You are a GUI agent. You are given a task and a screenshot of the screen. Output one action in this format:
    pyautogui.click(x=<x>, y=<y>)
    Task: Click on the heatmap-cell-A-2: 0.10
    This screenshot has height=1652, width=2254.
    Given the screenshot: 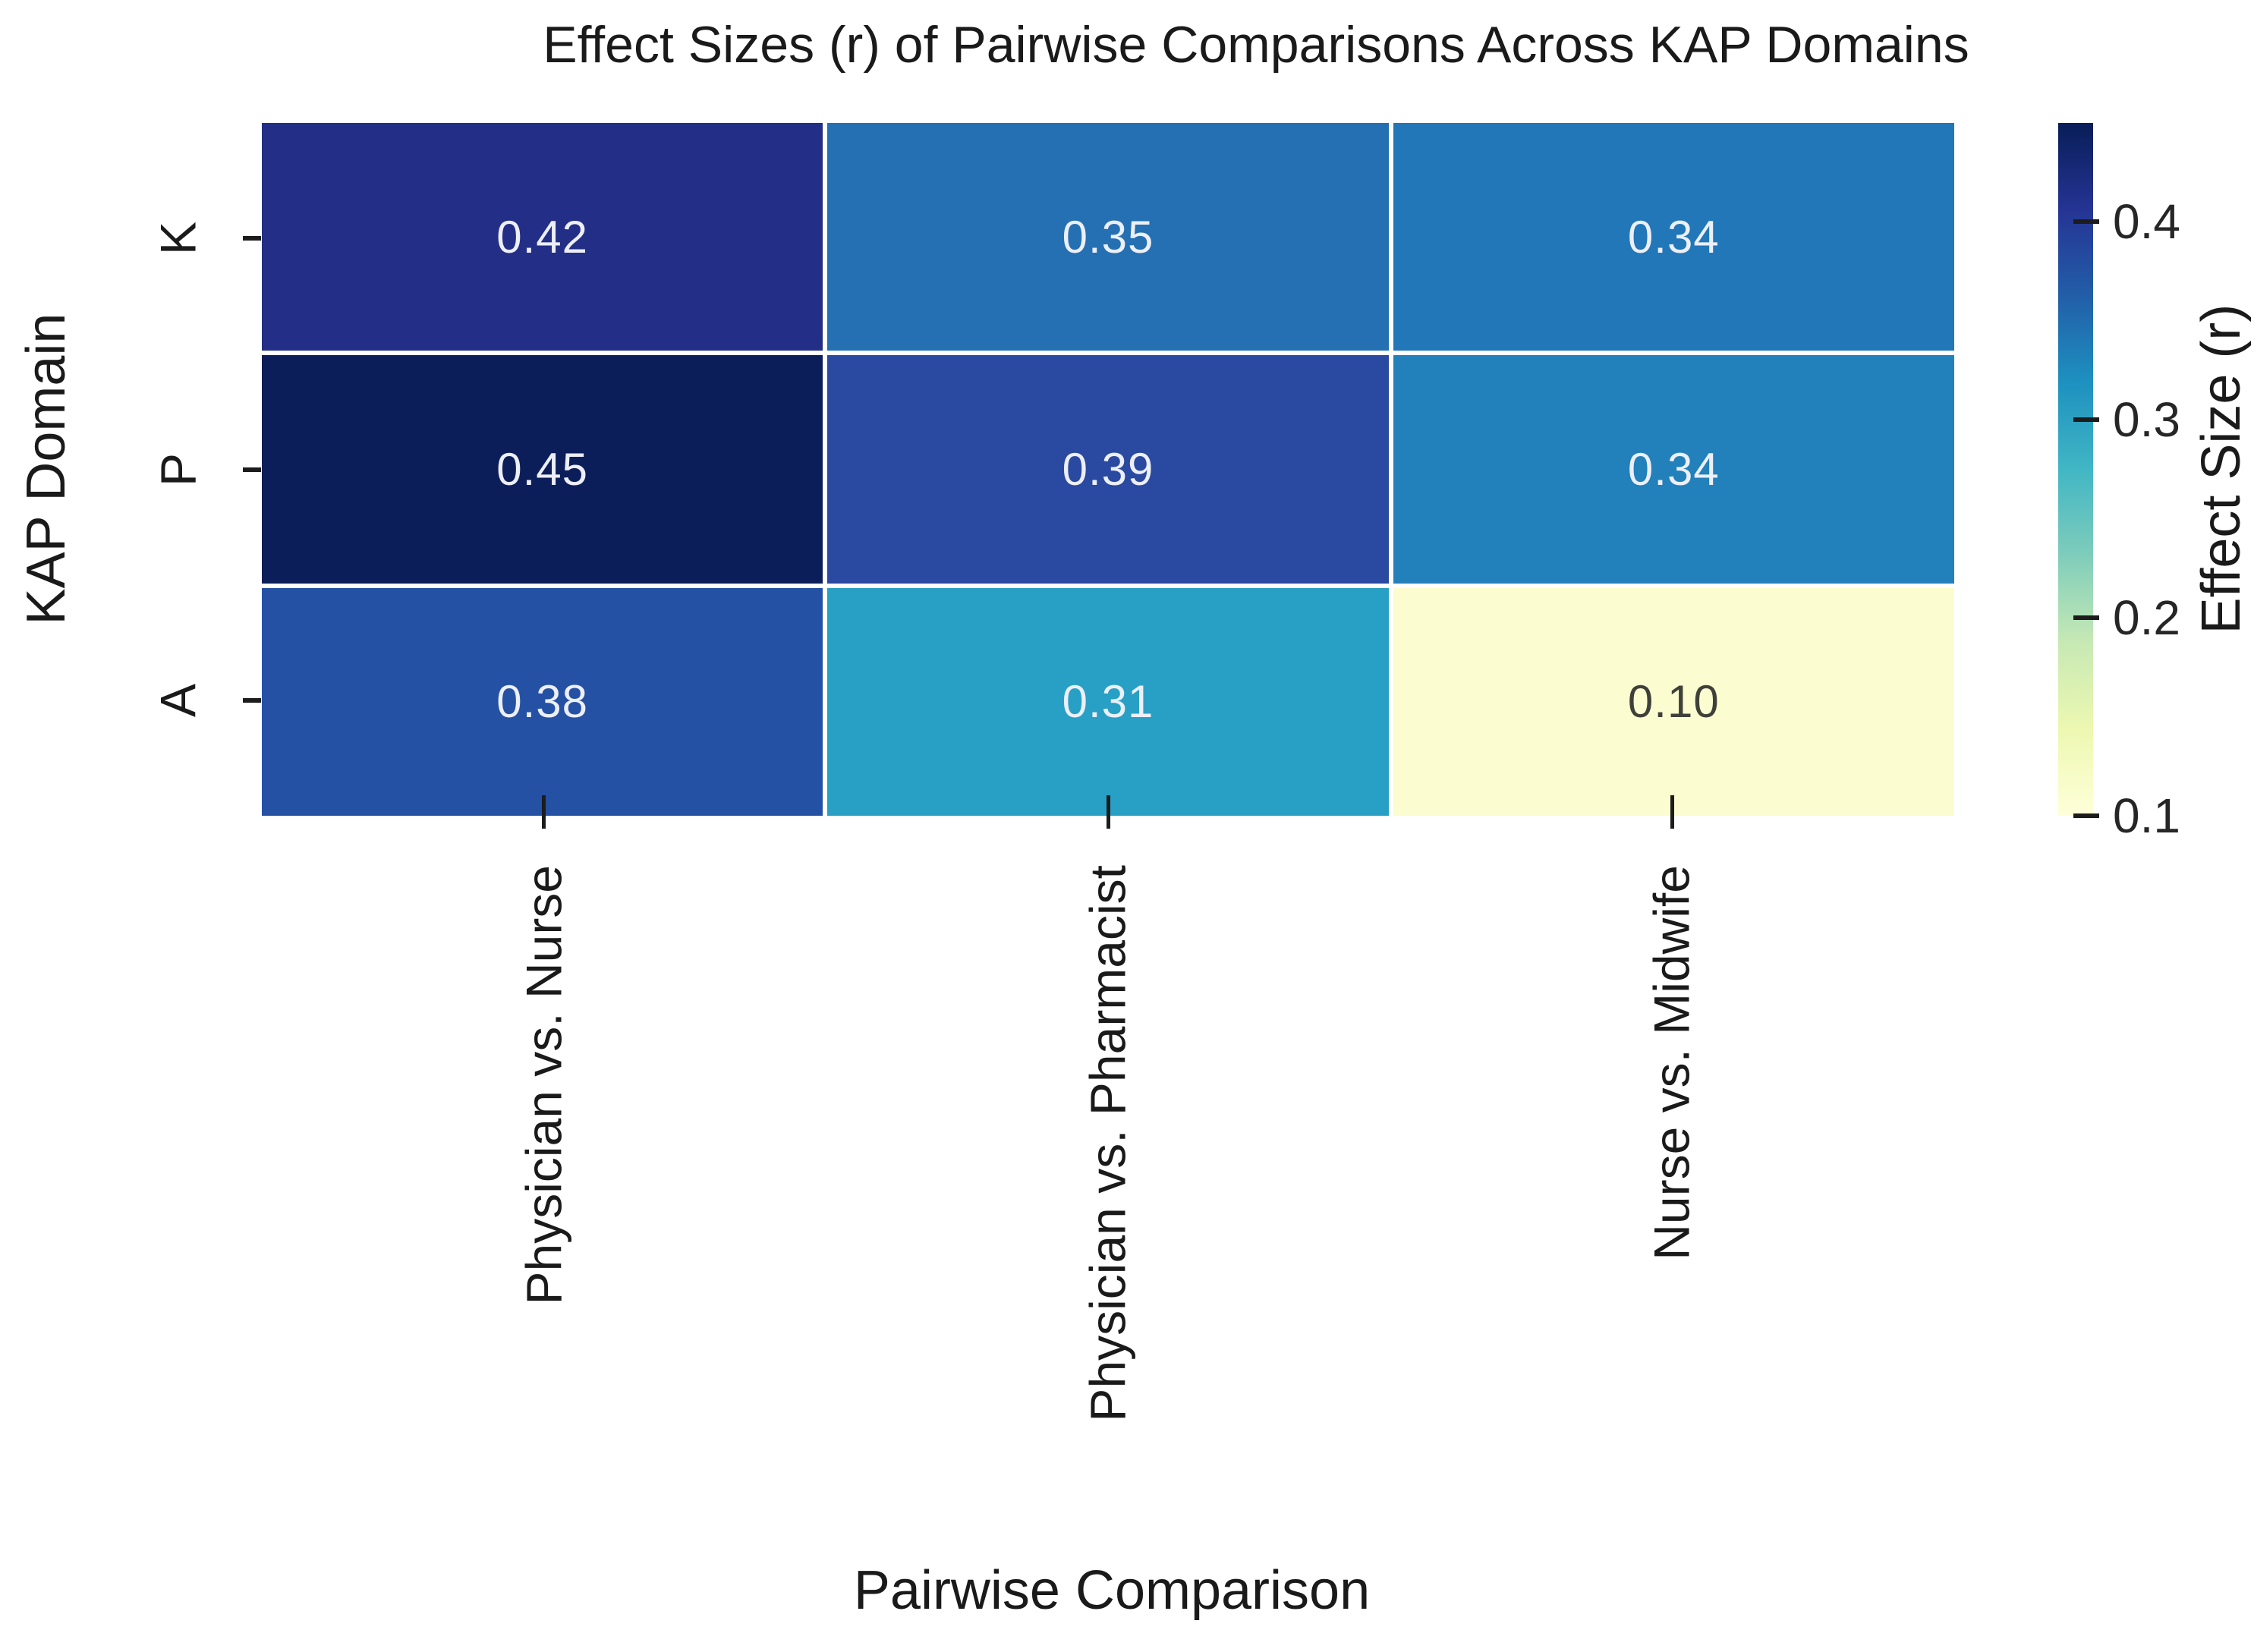 What is the action you would take?
    pyautogui.click(x=1673, y=701)
    